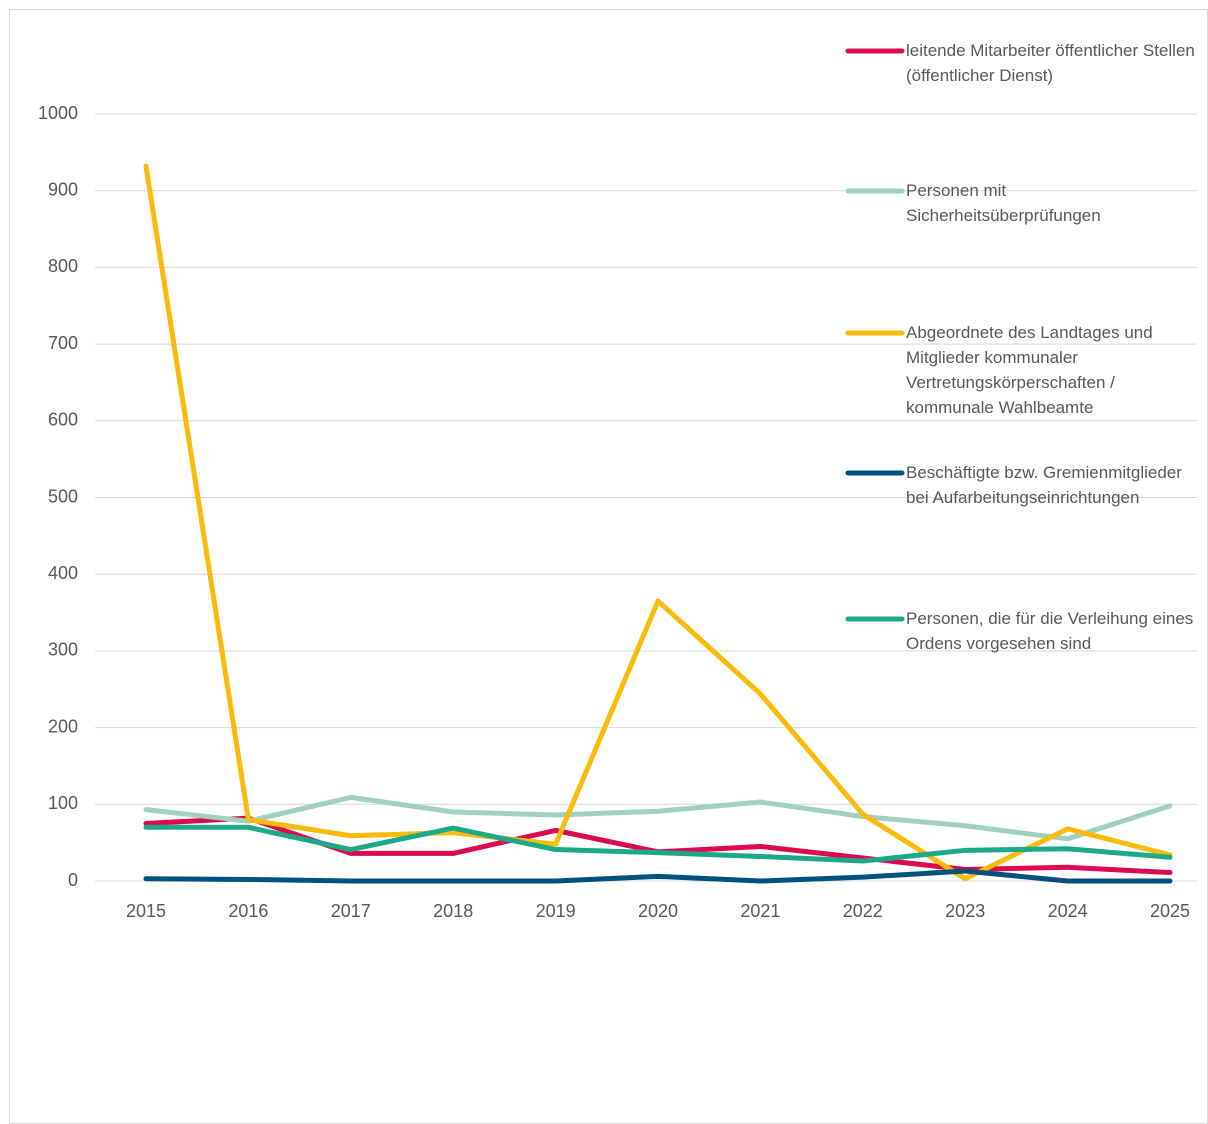 The width and height of the screenshot is (1208, 1124). What do you see at coordinates (63, 343) in the screenshot?
I see `y-tick-label: 700` at bounding box center [63, 343].